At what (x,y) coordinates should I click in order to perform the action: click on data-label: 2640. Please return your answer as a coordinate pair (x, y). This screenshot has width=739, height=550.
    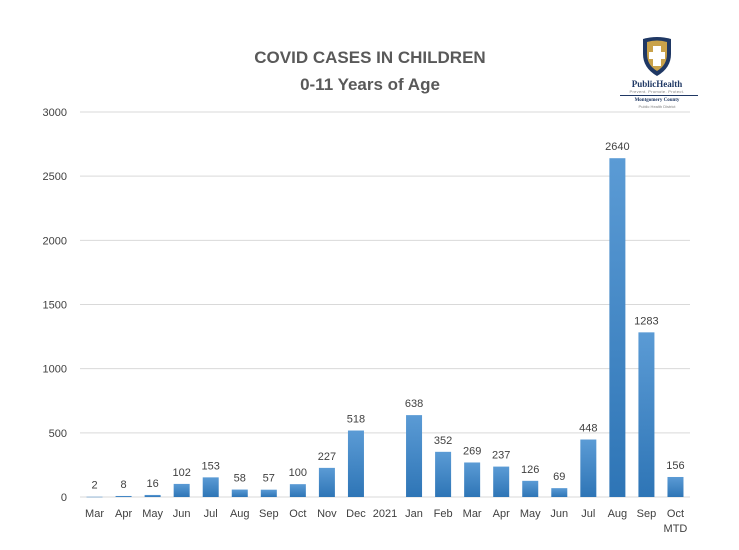
    Looking at the image, I should click on (617, 147).